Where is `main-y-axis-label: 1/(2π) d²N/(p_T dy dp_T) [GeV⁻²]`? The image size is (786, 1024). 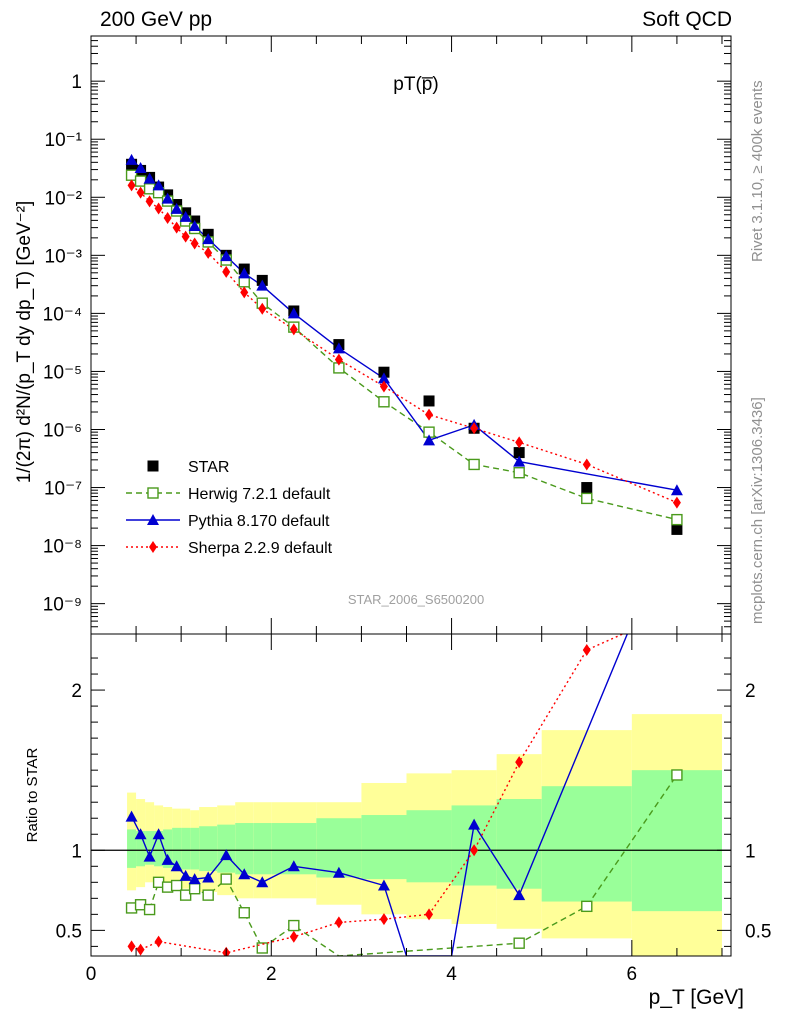
main-y-axis-label: 1/(2π) d²N/(p_T dy dp_T) [GeV⁻²] is located at coordinates (24, 342).